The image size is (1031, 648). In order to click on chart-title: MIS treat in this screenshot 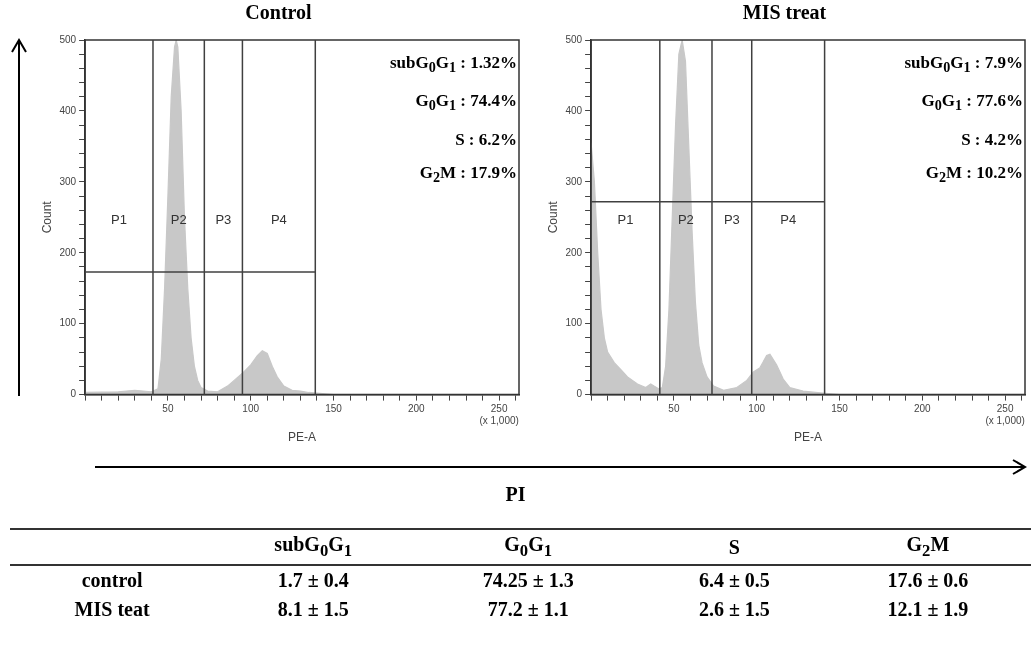, I will do `click(784, 12)`.